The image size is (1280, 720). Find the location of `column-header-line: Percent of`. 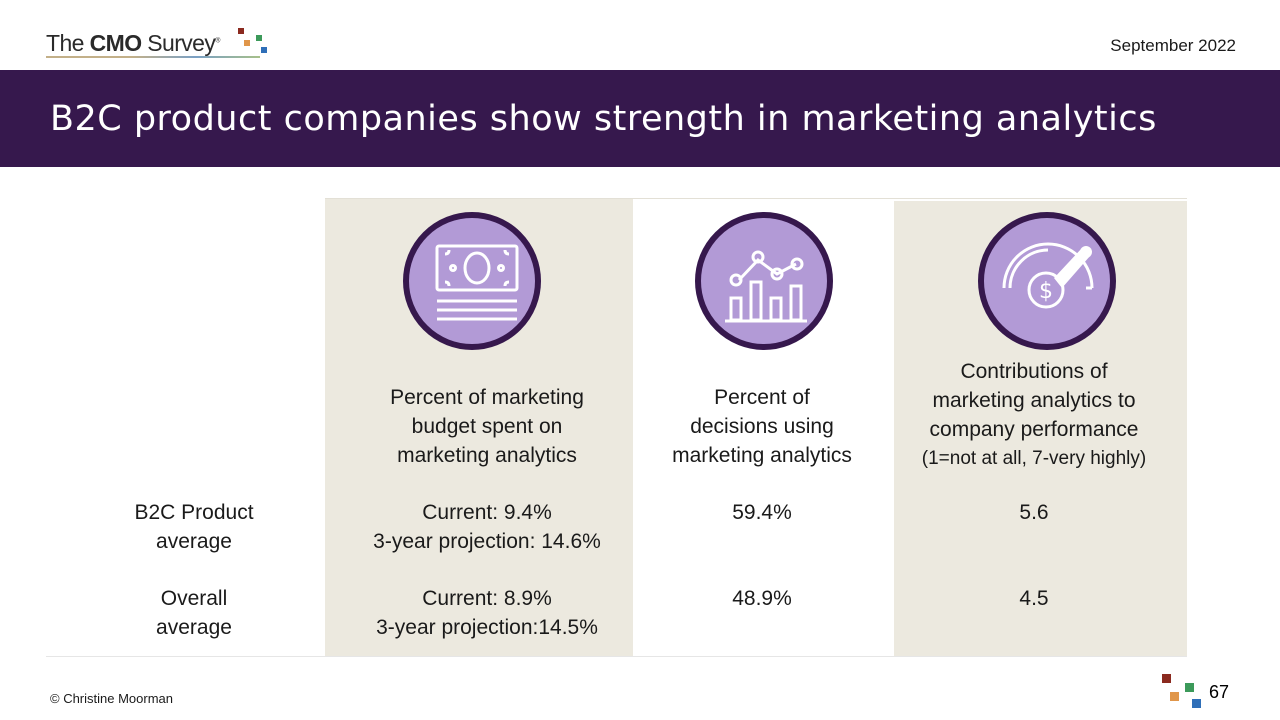

column-header-line: Percent of is located at coordinates (762, 397).